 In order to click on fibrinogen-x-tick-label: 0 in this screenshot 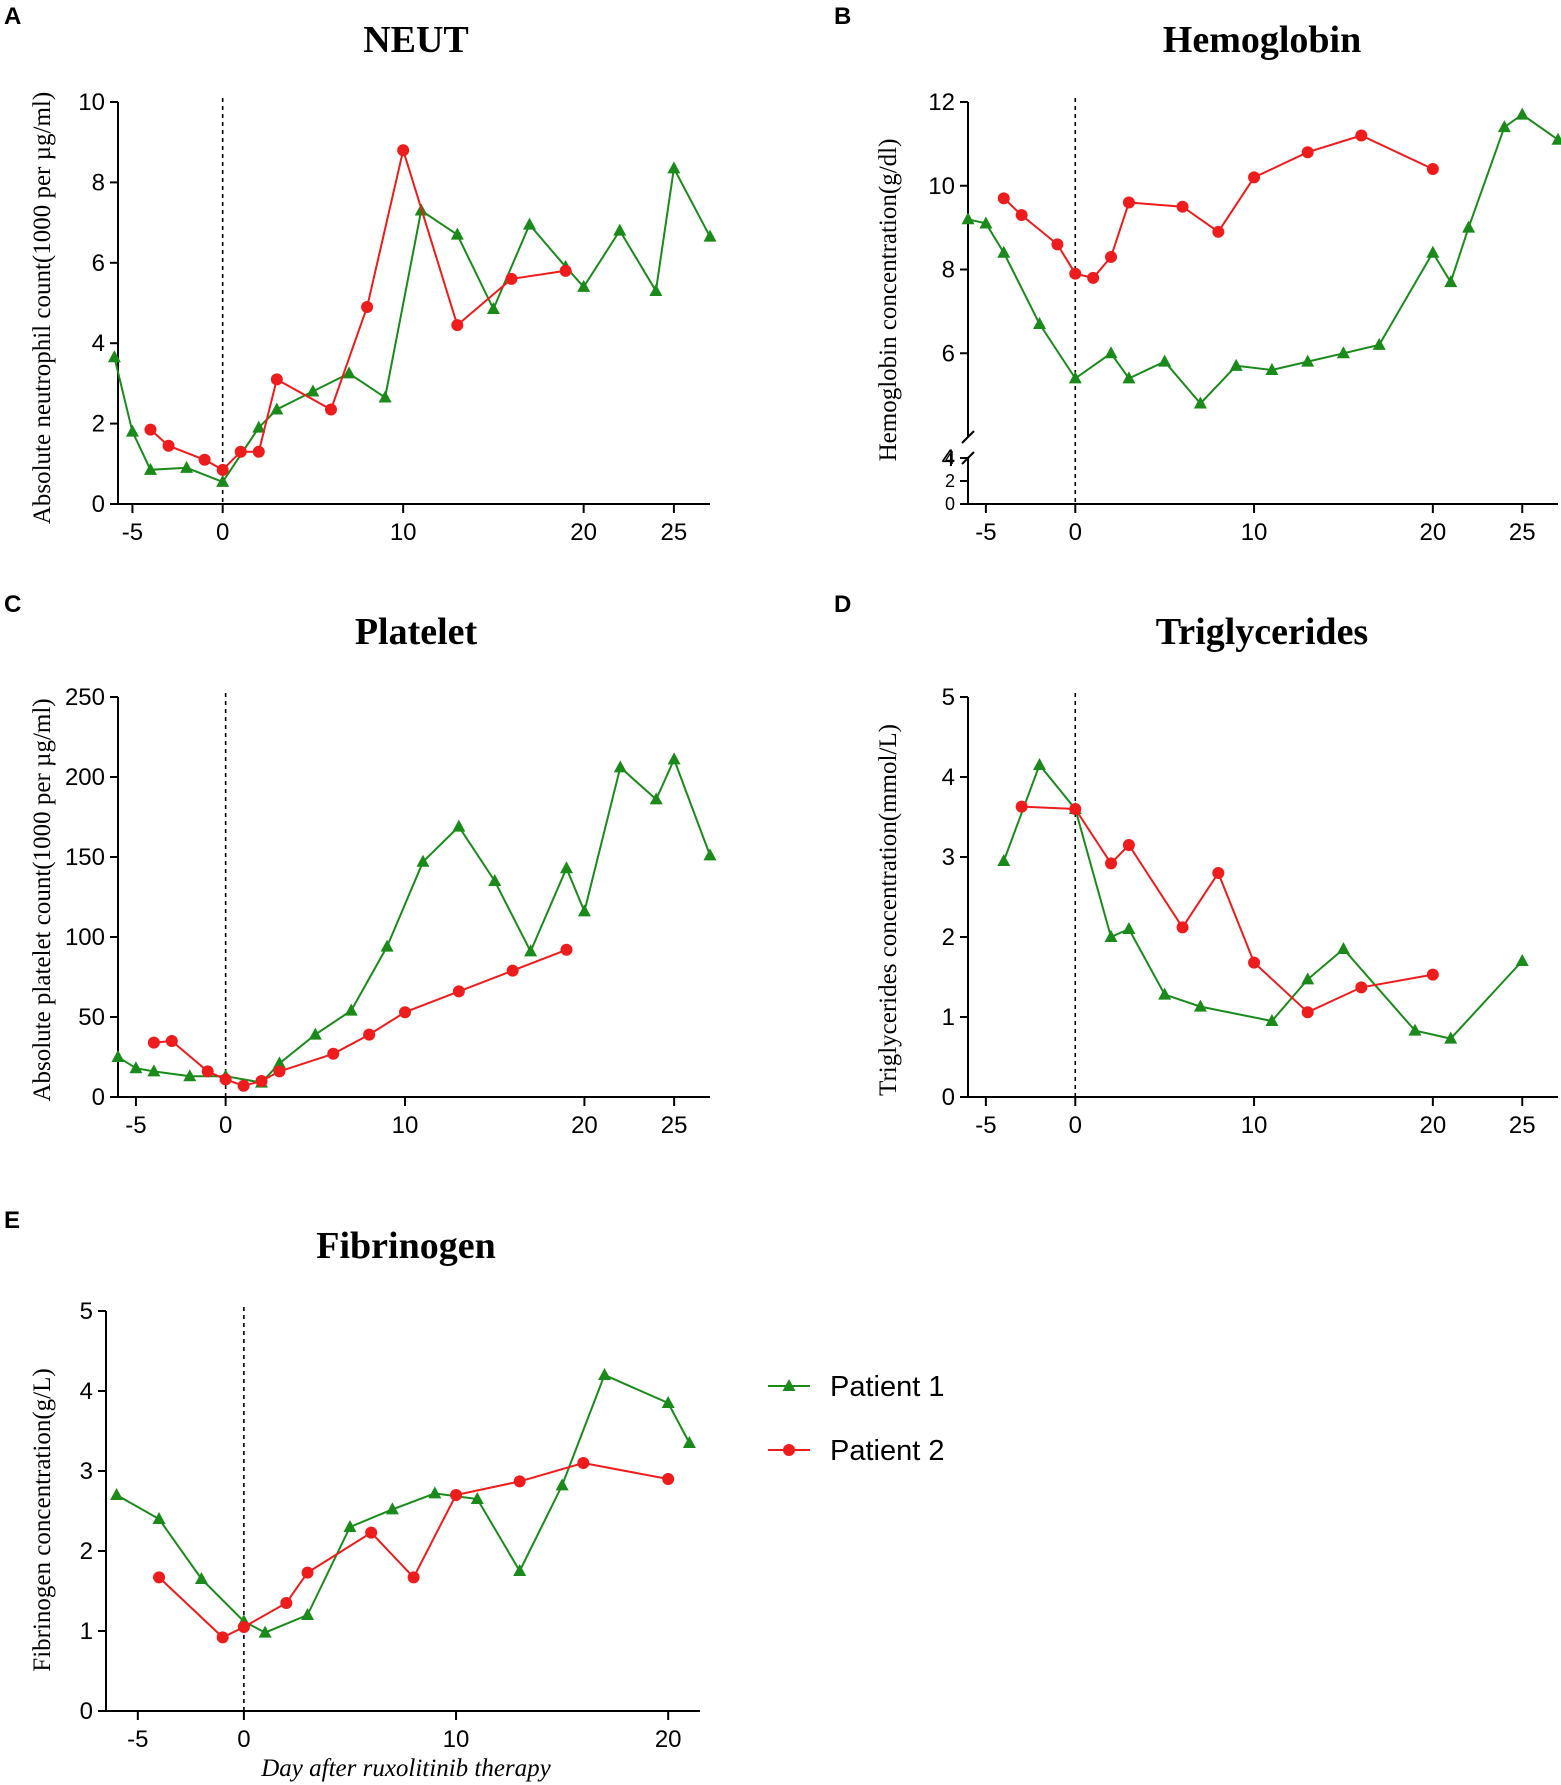, I will do `click(243, 1739)`.